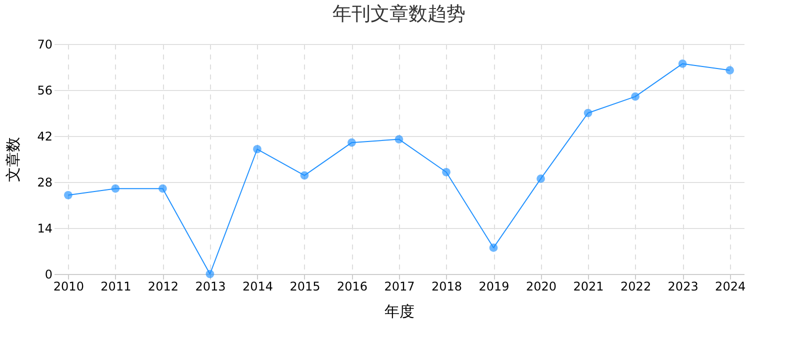 This screenshot has height=360, width=810. What do you see at coordinates (352, 287) in the screenshot?
I see `x-tick-label: 2016` at bounding box center [352, 287].